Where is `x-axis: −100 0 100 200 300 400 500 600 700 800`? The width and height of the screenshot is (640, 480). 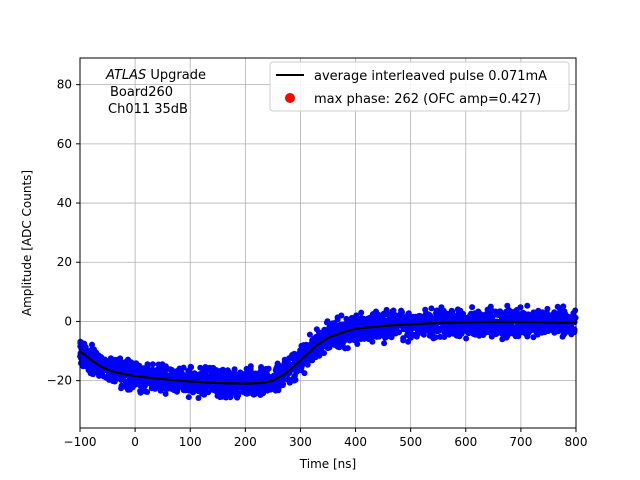
x-axis: −100 0 100 200 300 400 500 600 700 800 is located at coordinates (326, 438).